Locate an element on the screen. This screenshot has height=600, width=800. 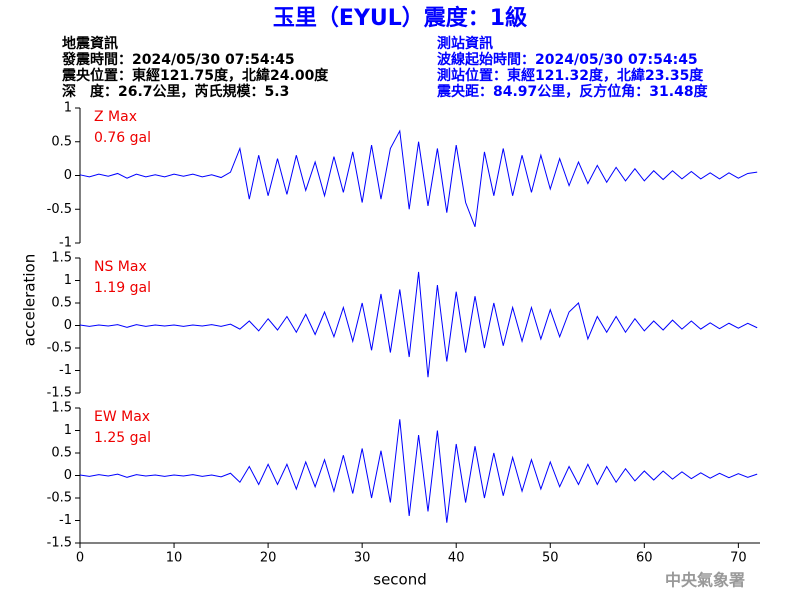
info-text: 發震時間：2024/05/30 07:54:45 is located at coordinates (178, 59).